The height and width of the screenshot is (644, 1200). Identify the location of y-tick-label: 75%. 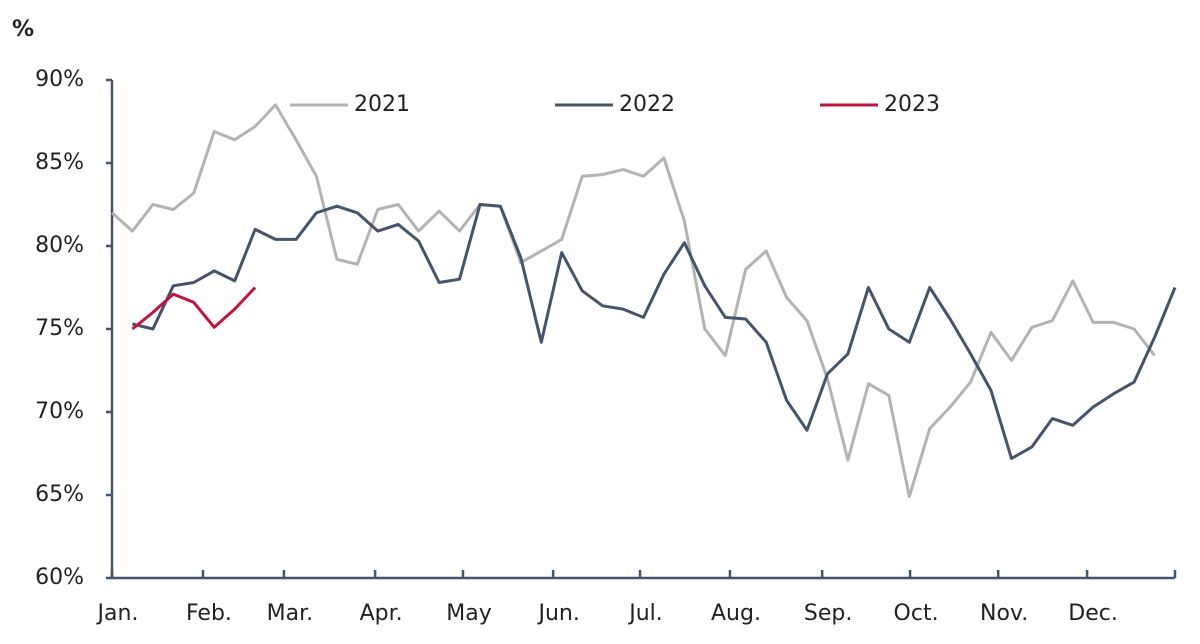
(59, 328).